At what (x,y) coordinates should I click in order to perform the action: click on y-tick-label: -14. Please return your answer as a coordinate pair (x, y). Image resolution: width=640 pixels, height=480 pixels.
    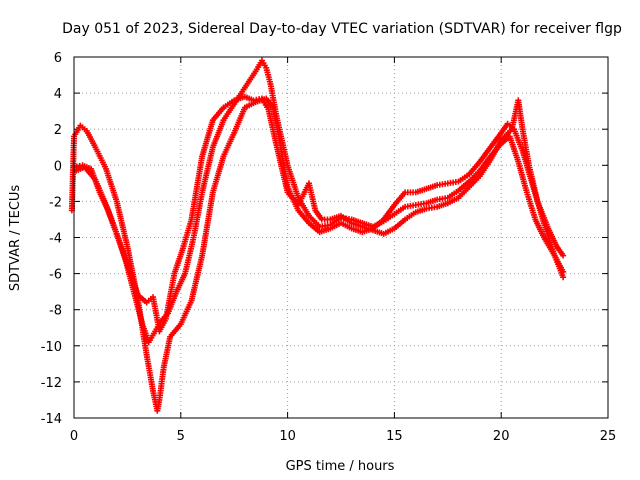
    Looking at the image, I should click on (51, 419).